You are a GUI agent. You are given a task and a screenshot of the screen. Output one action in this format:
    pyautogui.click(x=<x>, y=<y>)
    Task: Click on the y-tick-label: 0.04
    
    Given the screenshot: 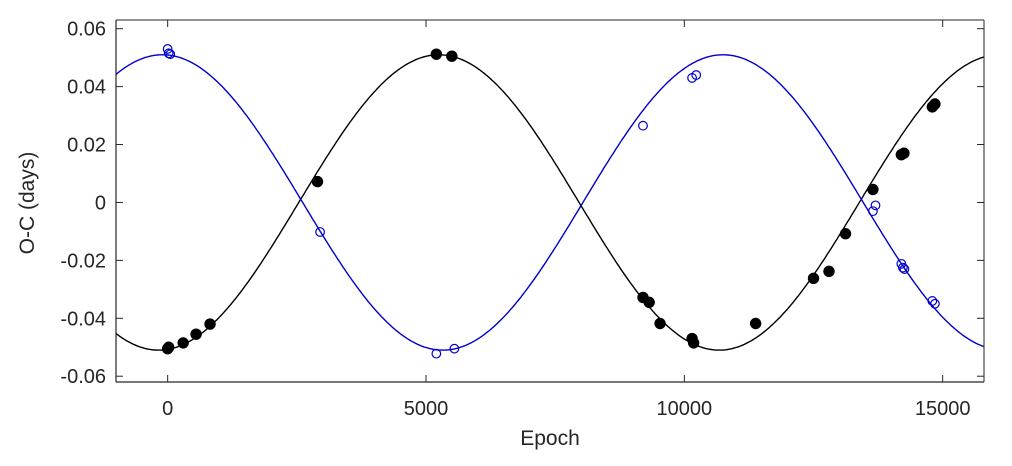 What is the action you would take?
    pyautogui.click(x=86, y=88)
    